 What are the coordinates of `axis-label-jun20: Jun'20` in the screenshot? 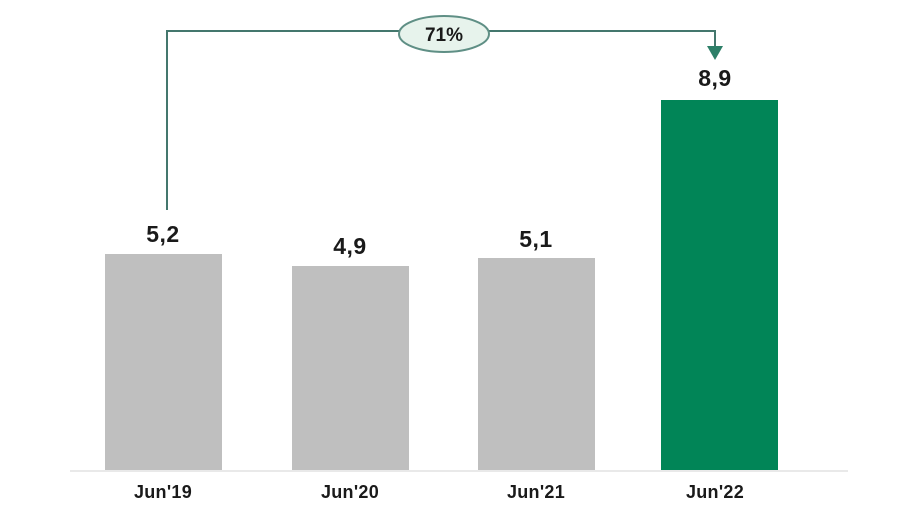 It's located at (350, 492).